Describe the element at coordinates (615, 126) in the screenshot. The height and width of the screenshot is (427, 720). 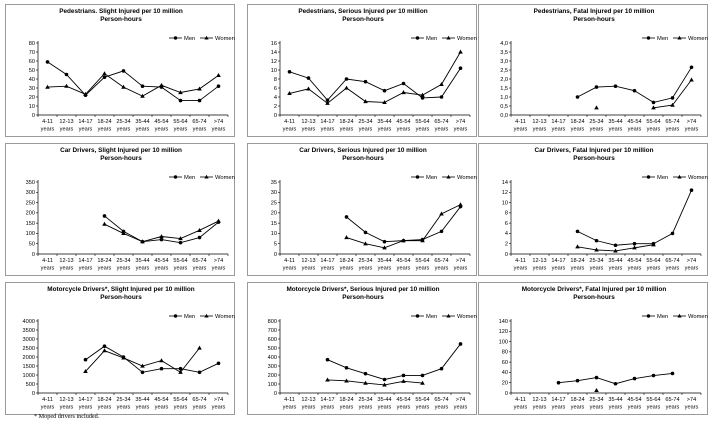
I see `x-tick-label: 35-44 years` at that location.